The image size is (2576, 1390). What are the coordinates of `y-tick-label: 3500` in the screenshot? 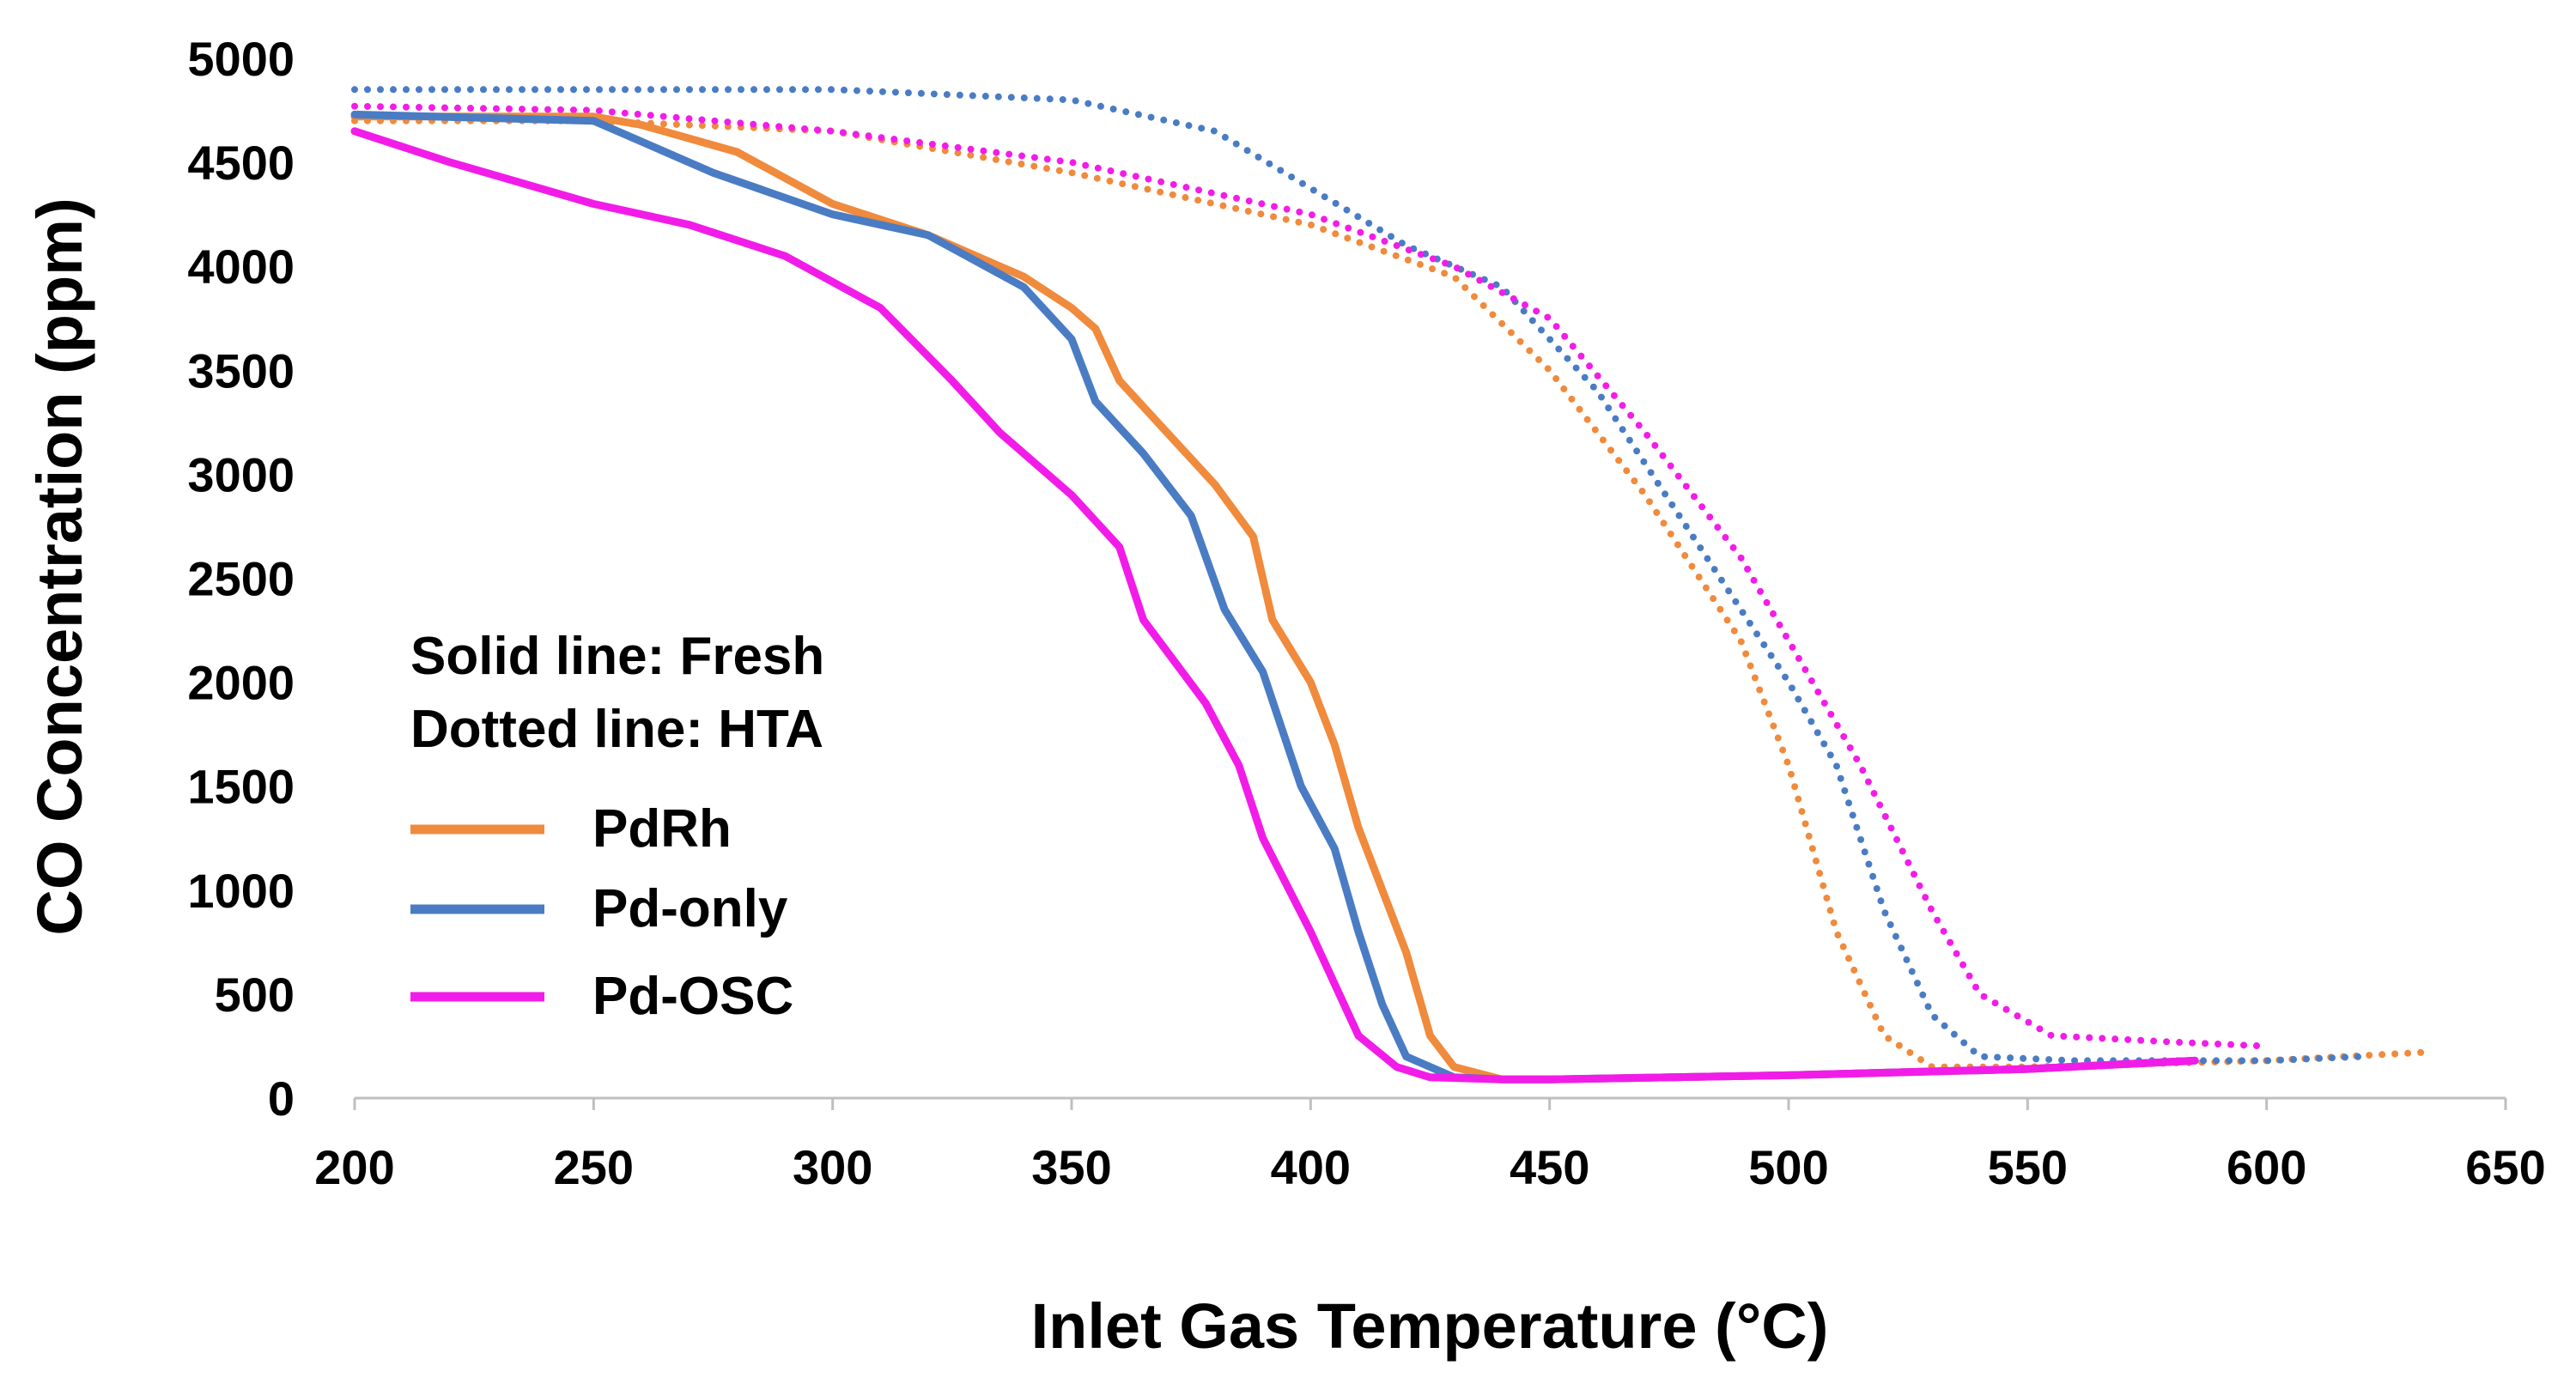 It's located at (241, 370).